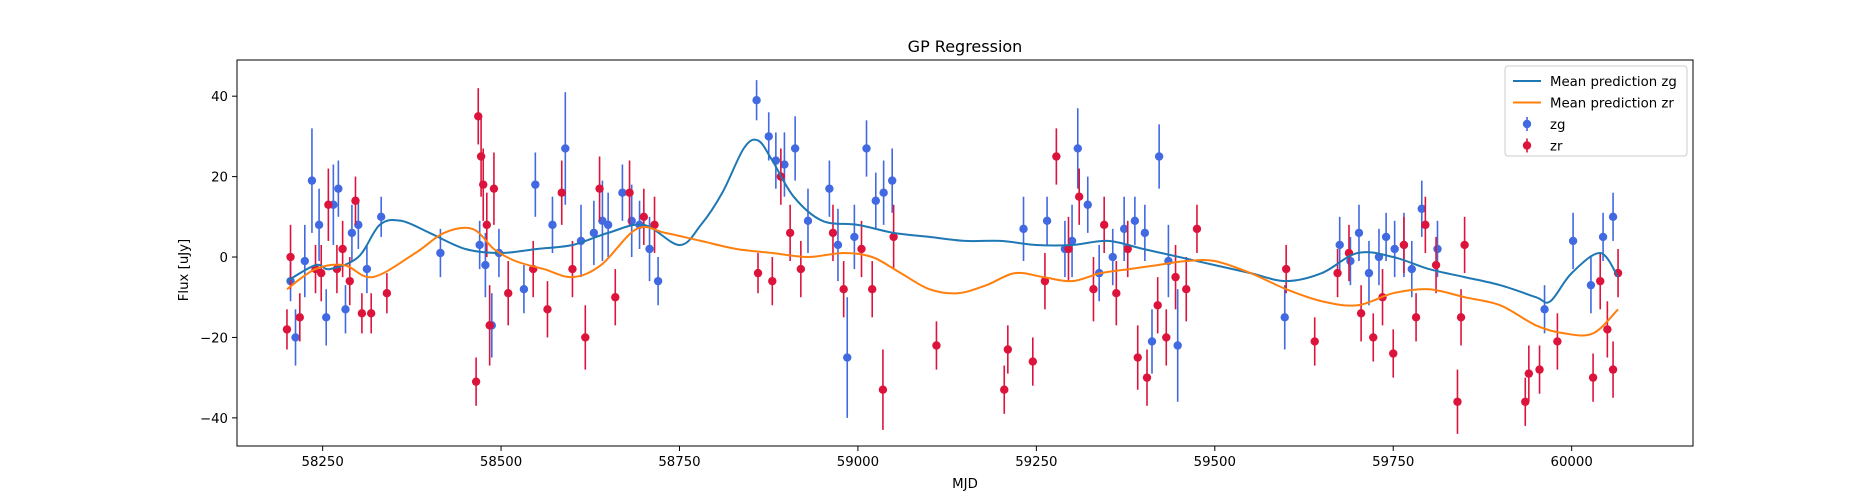 This screenshot has width=1875, height=500. I want to click on x-tick-label: 59750, so click(1393, 462).